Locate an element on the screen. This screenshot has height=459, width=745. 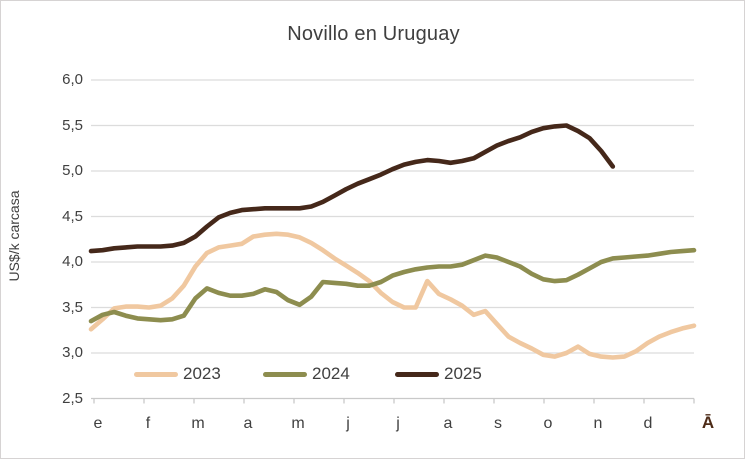
y-tick-label: 4,0 is located at coordinates (72, 261).